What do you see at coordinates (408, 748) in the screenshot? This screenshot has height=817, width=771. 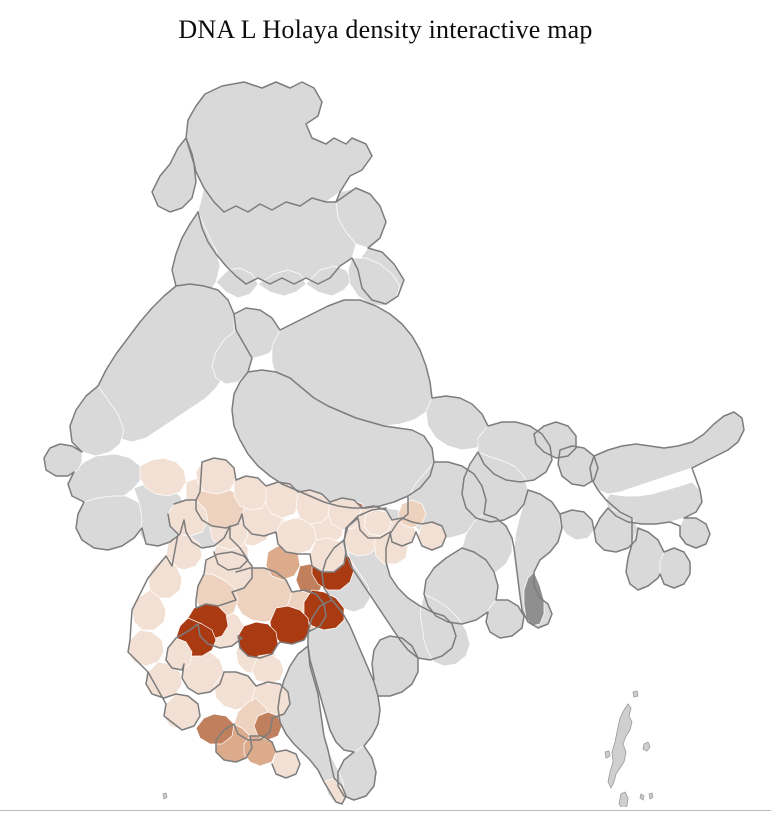 I see `island-territories-layer` at bounding box center [408, 748].